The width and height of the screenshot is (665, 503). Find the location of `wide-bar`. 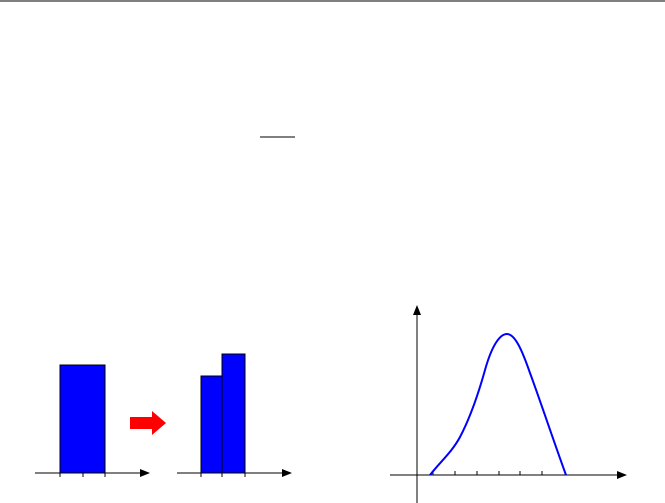

wide-bar is located at coordinates (82, 419).